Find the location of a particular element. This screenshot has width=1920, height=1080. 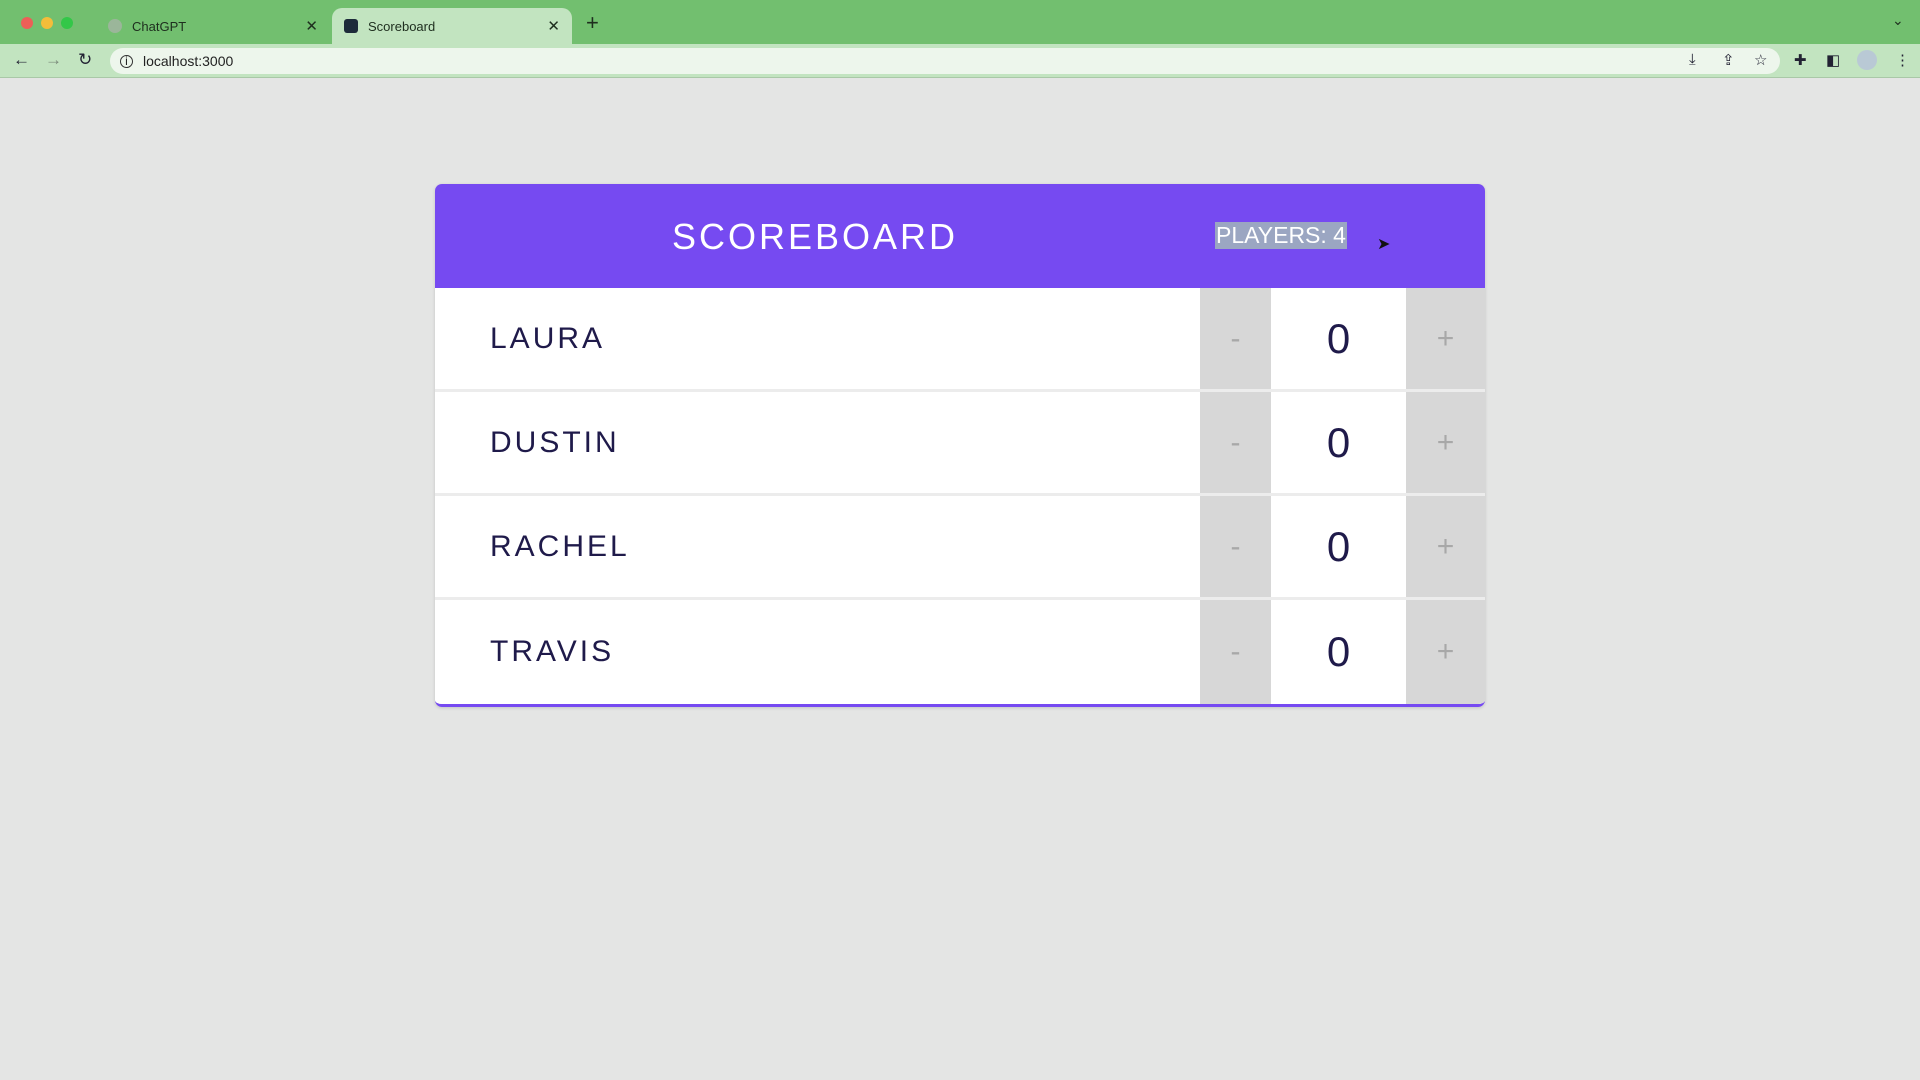

side-panel-icon: ◧ is located at coordinates (1833, 60).